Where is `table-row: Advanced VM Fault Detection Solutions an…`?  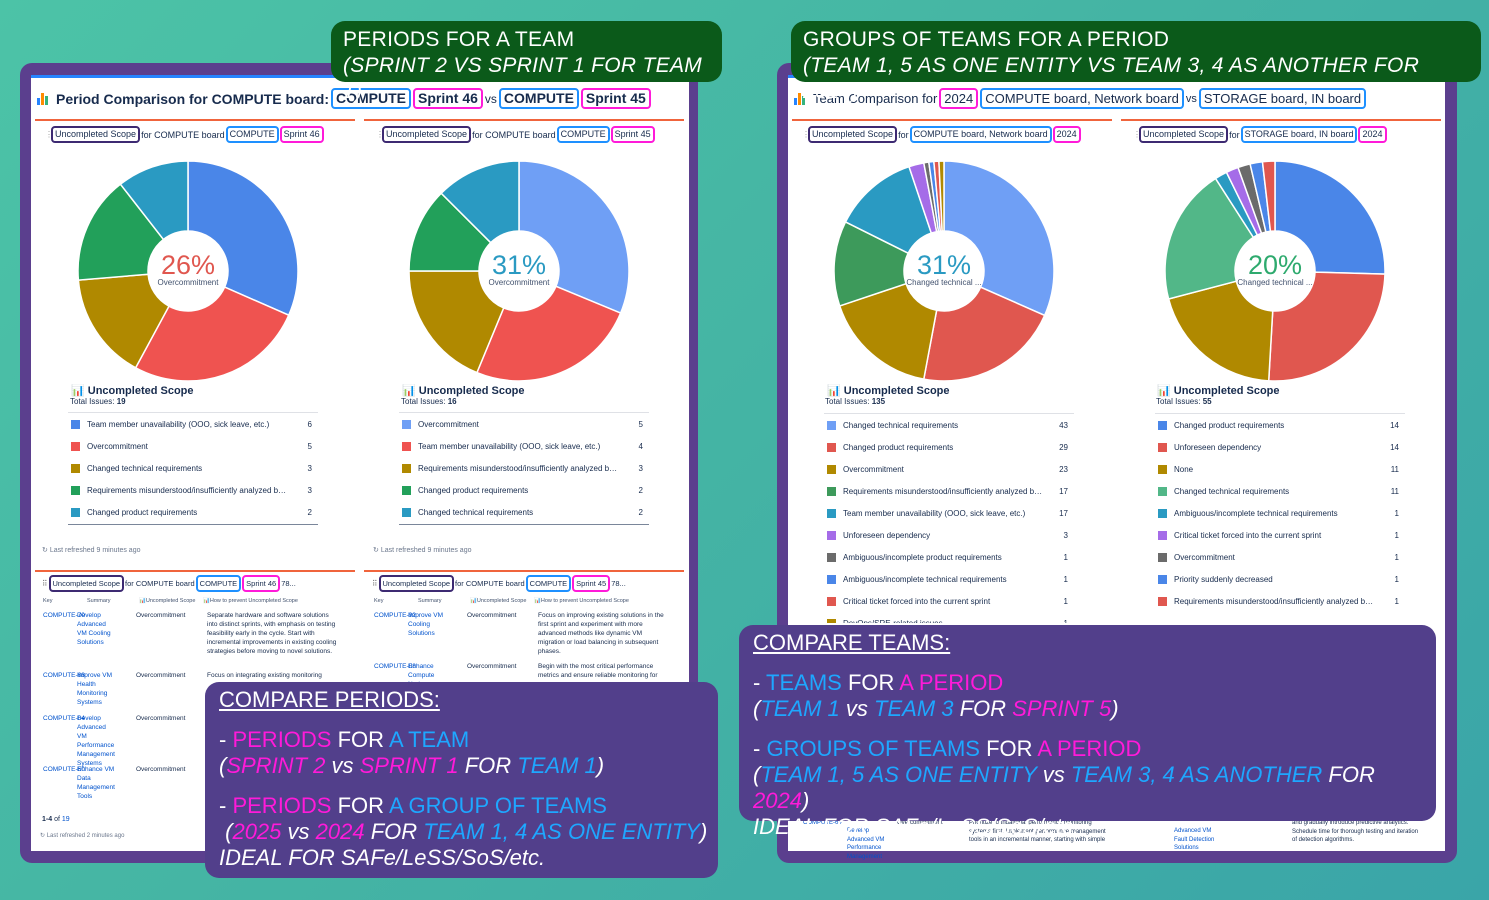
table-row: Advanced VM Fault Detection Solutions an… is located at coordinates (1296, 835).